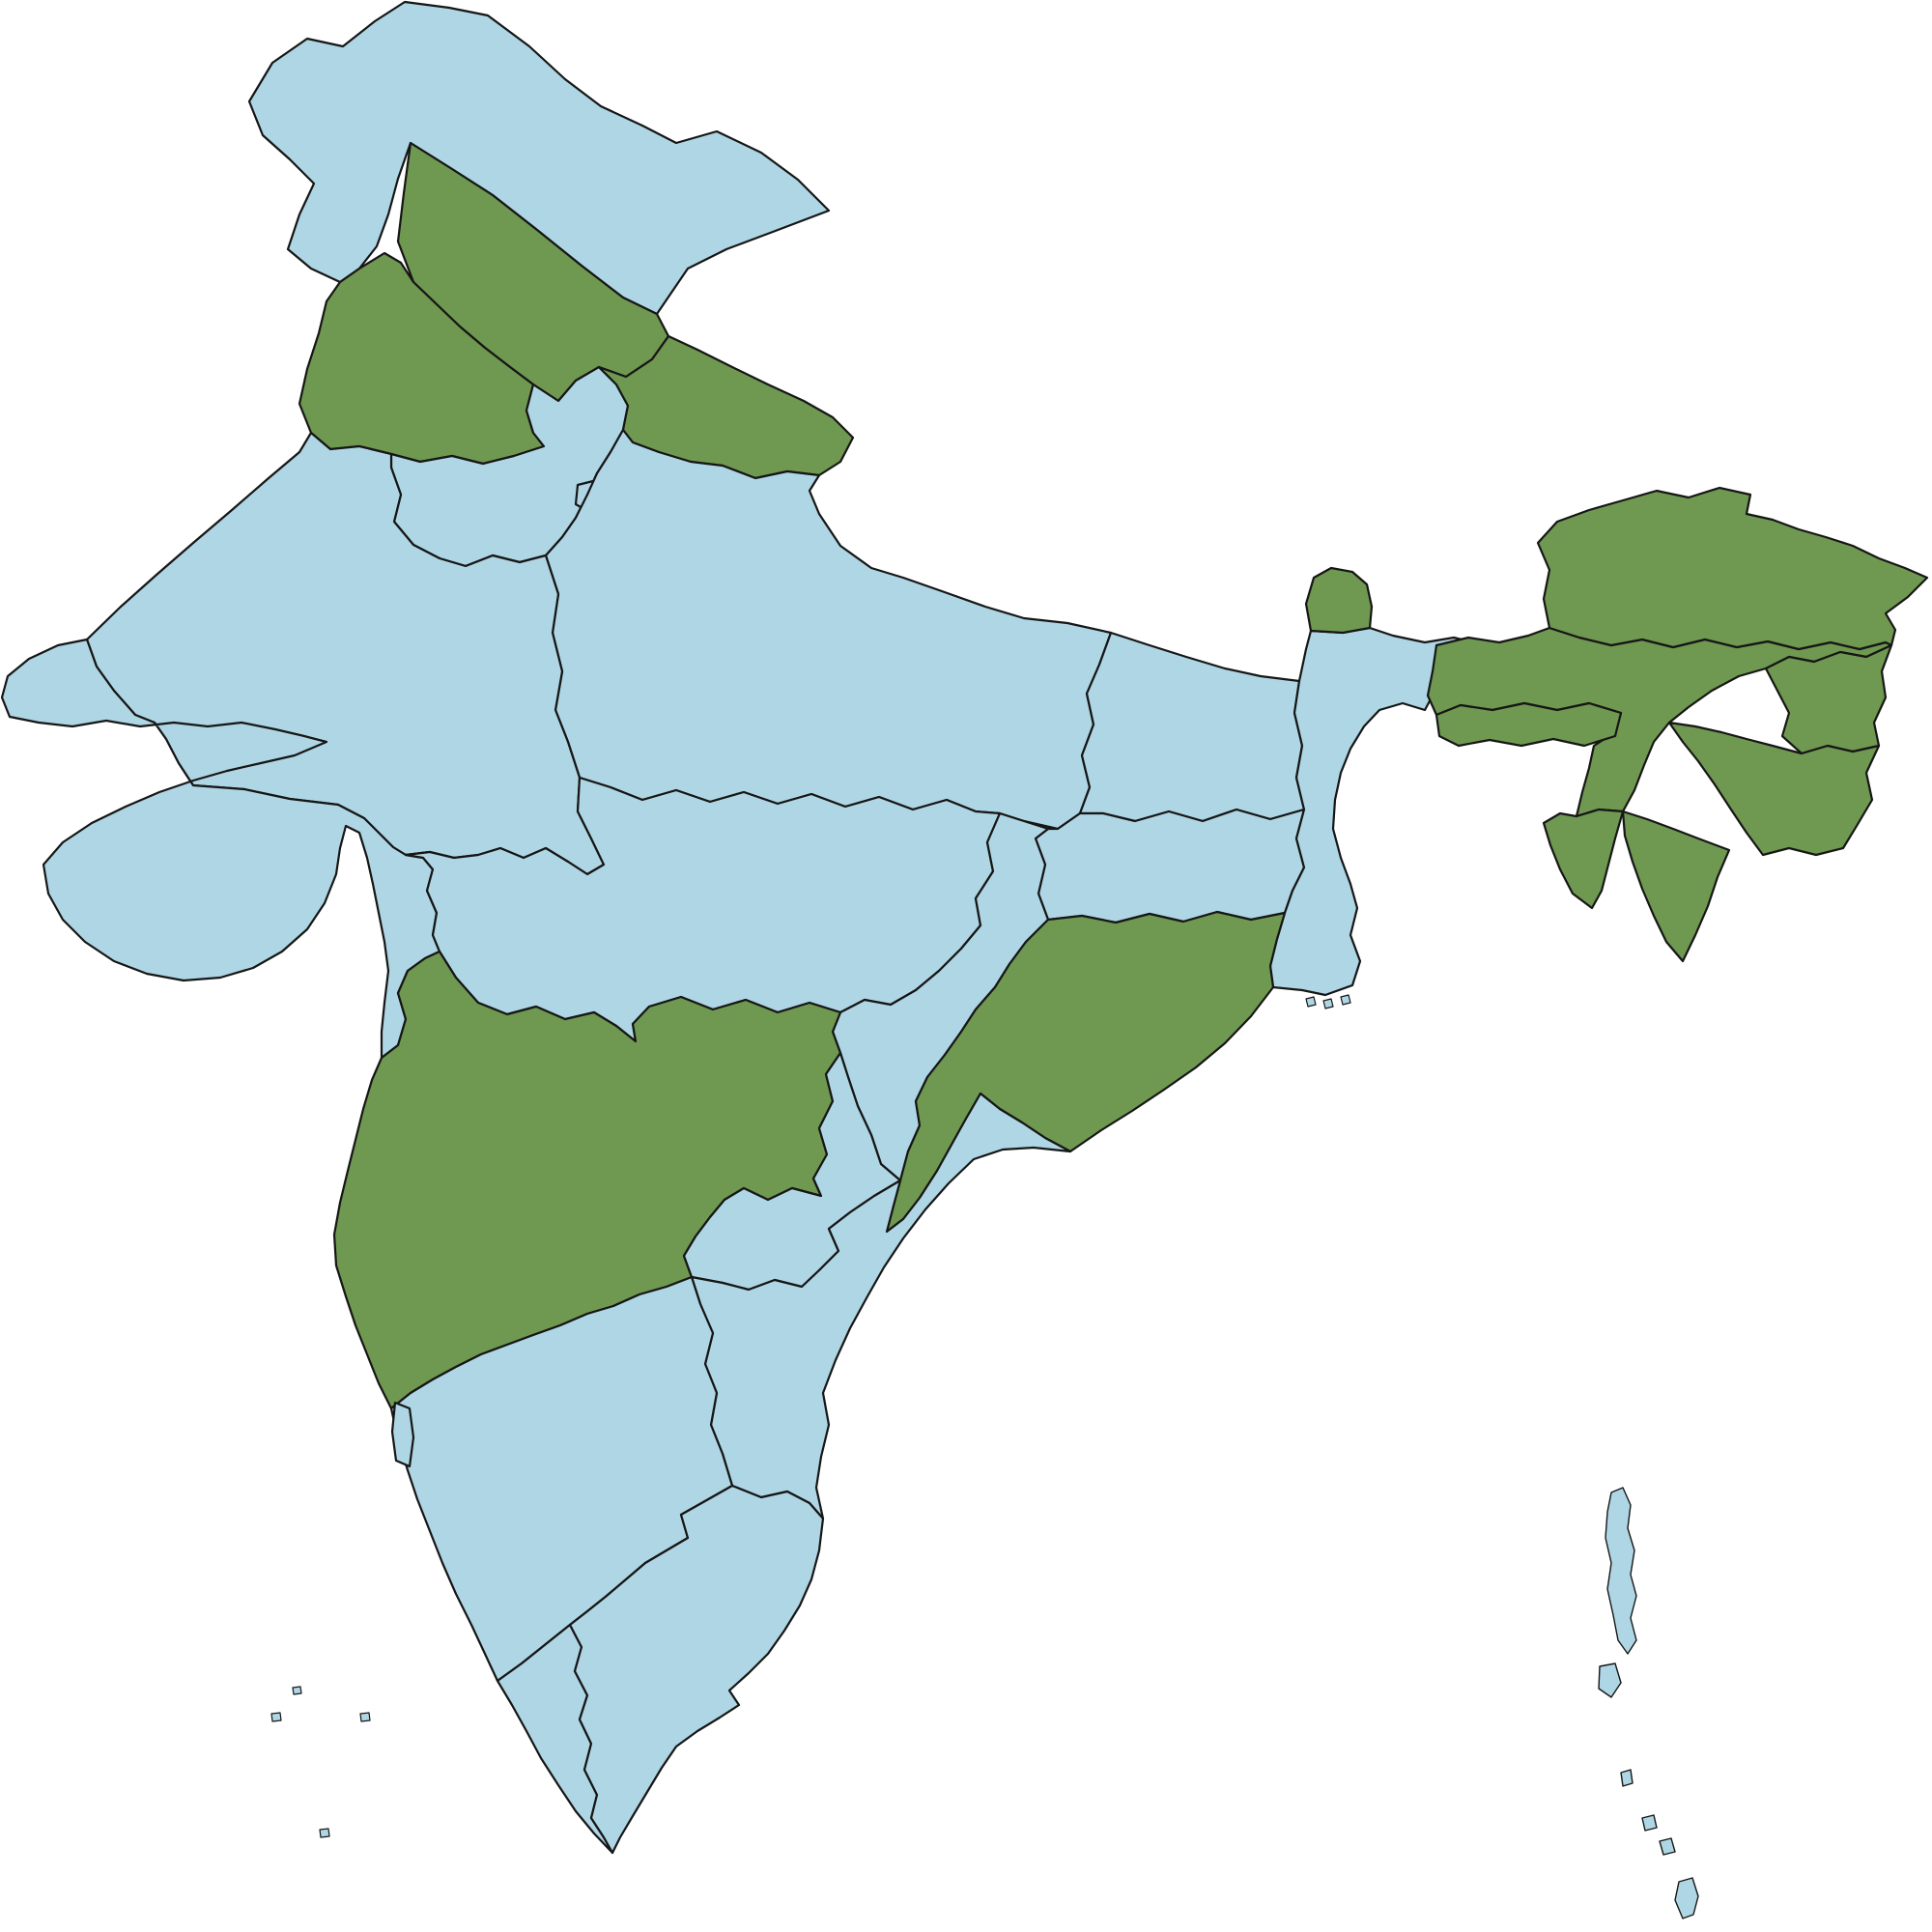 The image size is (1932, 1932). I want to click on state-lakshadweep, so click(320, 1762).